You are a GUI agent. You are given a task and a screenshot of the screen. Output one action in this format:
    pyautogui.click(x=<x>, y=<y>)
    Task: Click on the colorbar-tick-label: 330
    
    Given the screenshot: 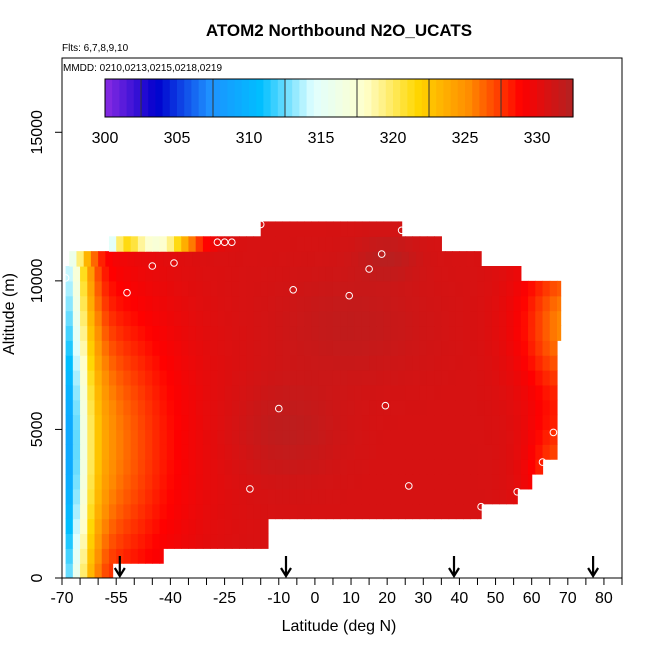 What is the action you would take?
    pyautogui.click(x=537, y=138)
    